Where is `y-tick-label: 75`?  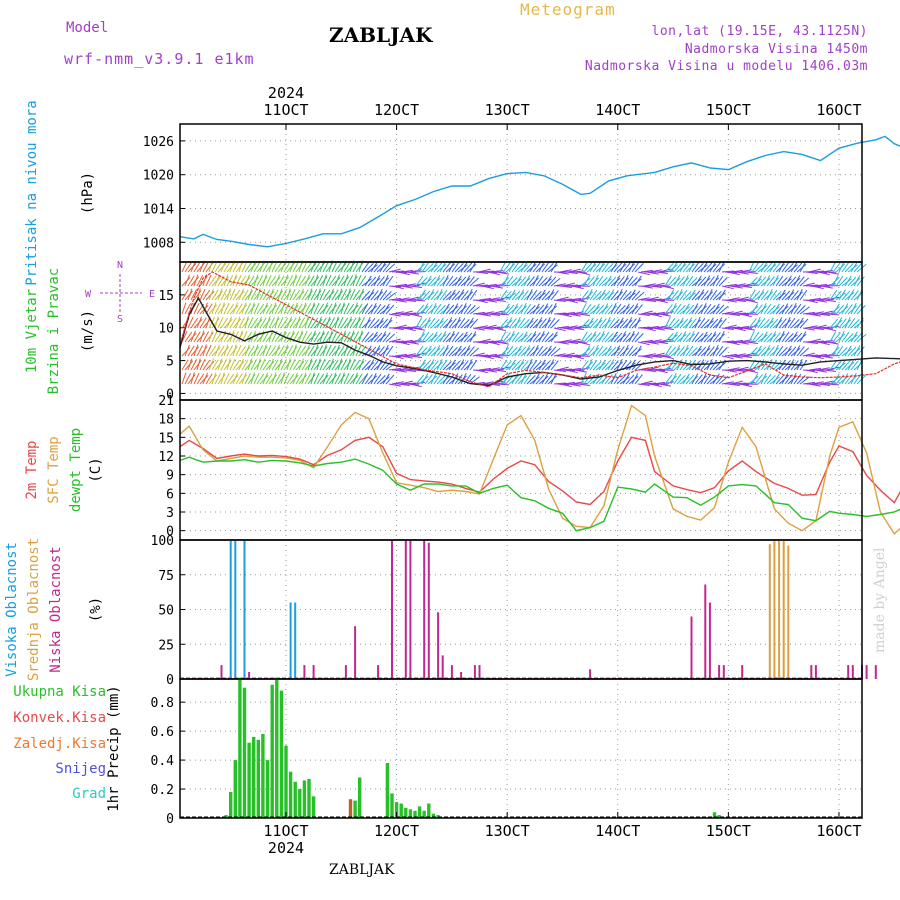
y-tick-label: 75 is located at coordinates (166, 576).